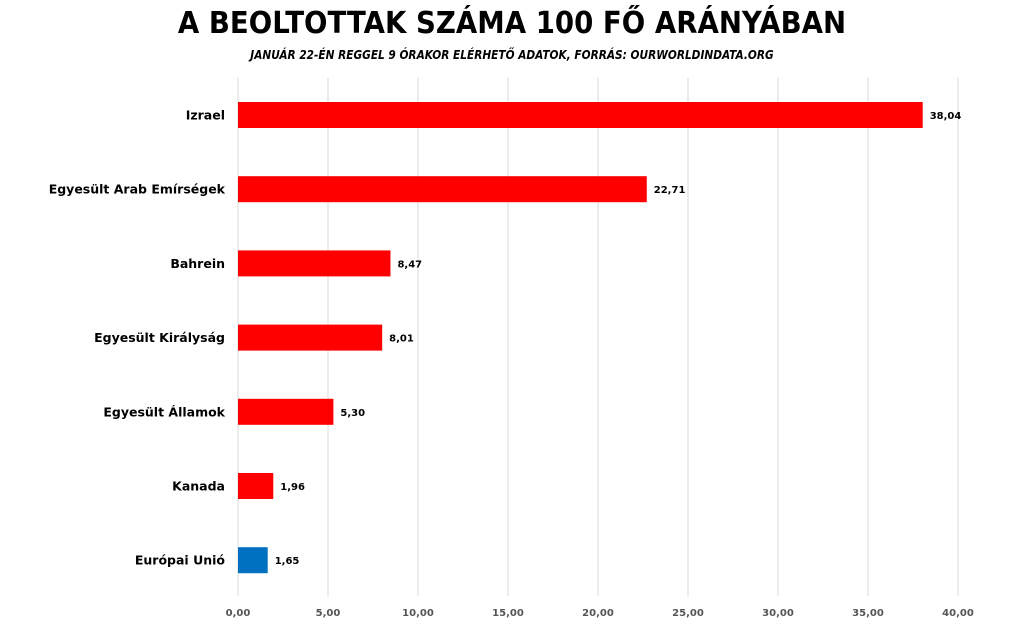  I want to click on x-tick-label: 0,00, so click(238, 613).